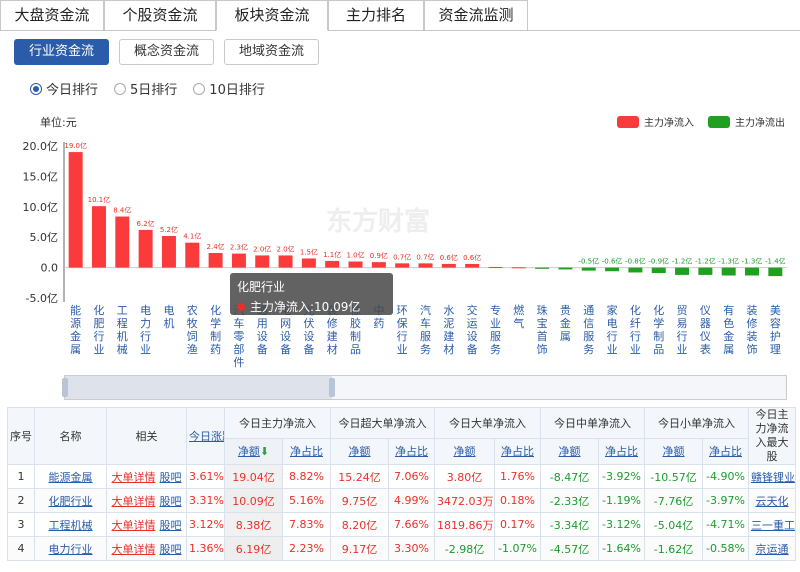  I want to click on cell-name-link: 工程机械, so click(70, 525).